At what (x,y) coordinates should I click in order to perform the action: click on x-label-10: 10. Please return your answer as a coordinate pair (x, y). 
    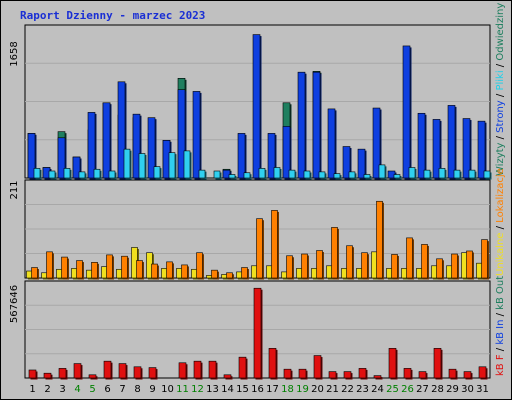
    Looking at the image, I should click on (167, 389).